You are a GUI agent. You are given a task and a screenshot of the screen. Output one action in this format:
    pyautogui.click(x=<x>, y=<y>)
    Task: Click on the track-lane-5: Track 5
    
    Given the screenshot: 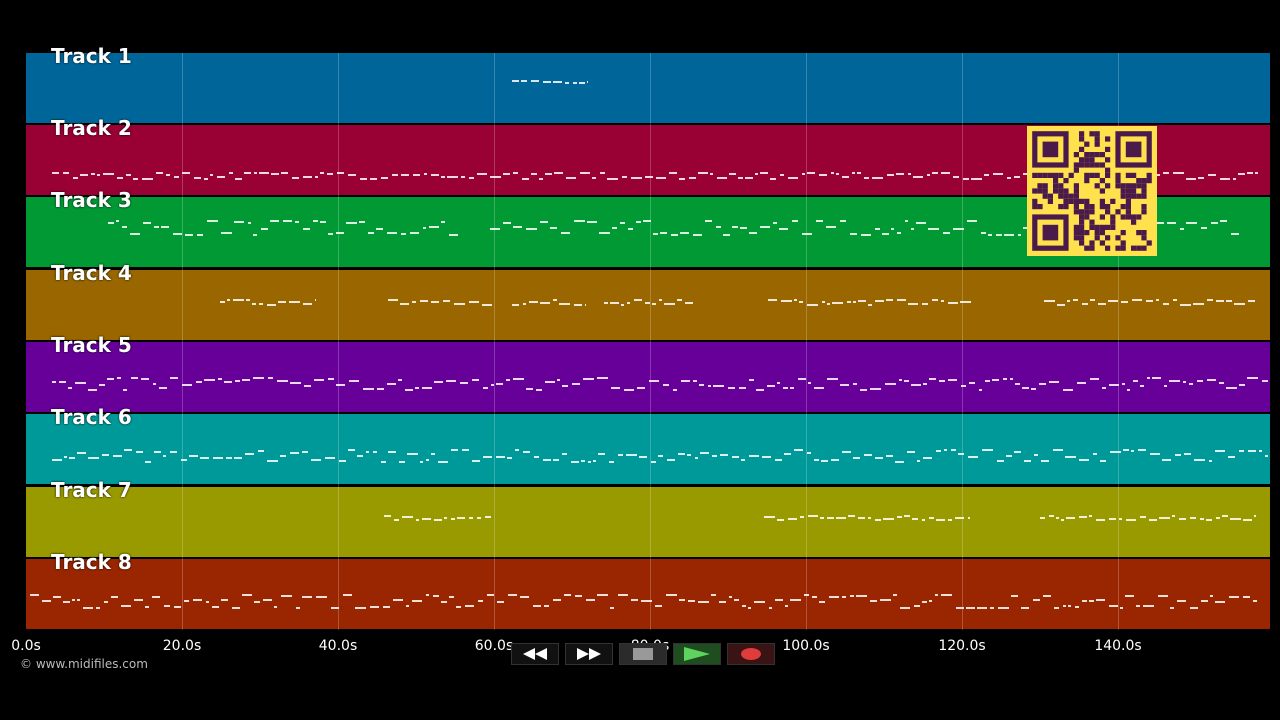 What is the action you would take?
    pyautogui.click(x=648, y=372)
    